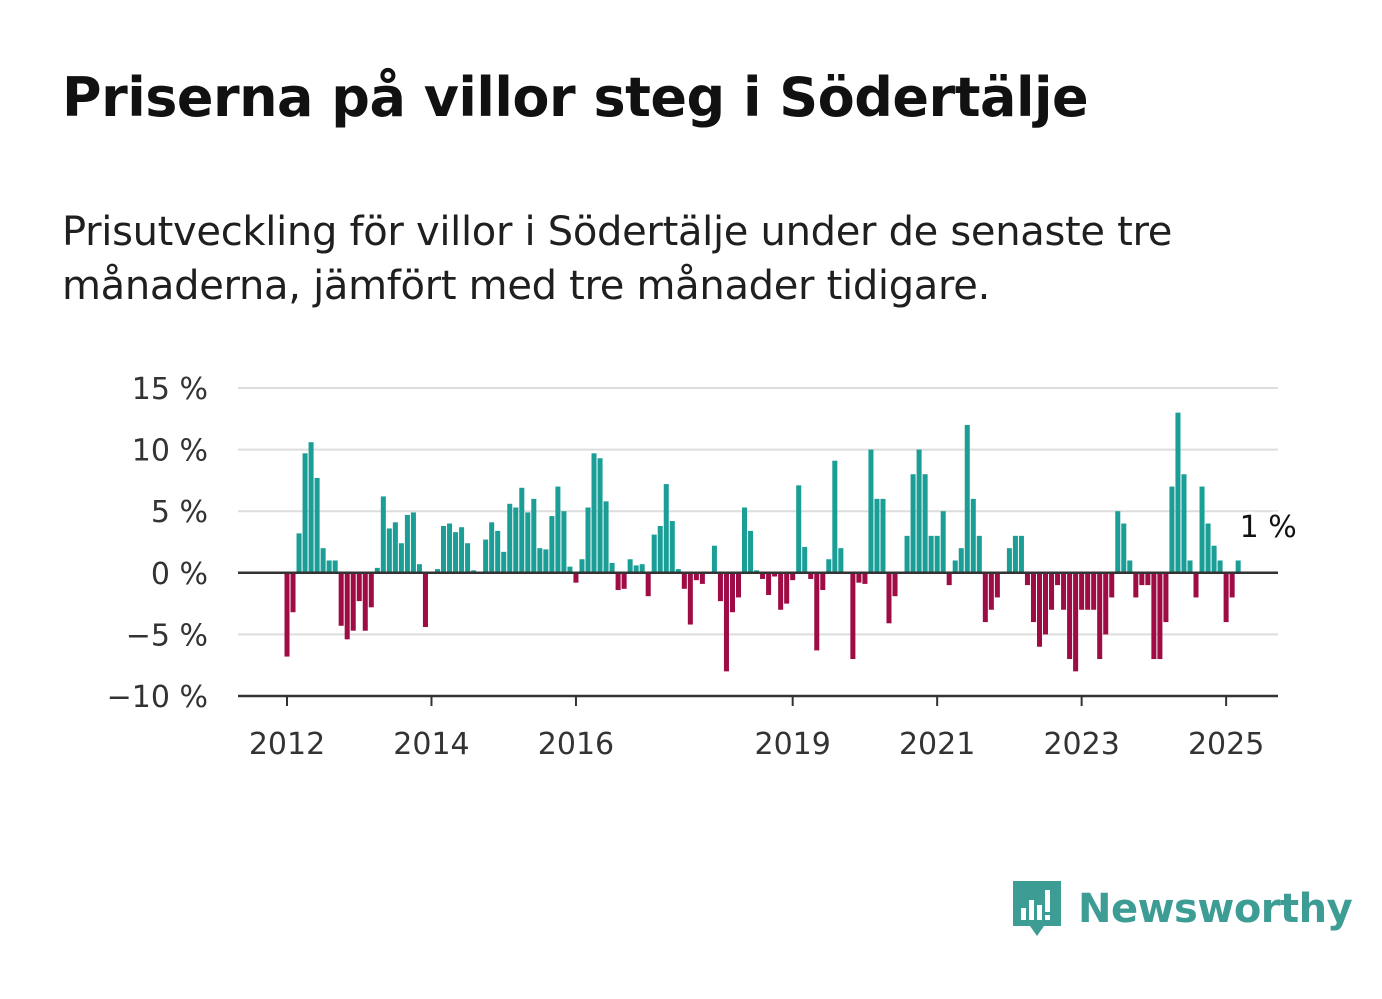 This screenshot has height=999, width=1382. I want to click on x-tick-label: 2021, so click(937, 744).